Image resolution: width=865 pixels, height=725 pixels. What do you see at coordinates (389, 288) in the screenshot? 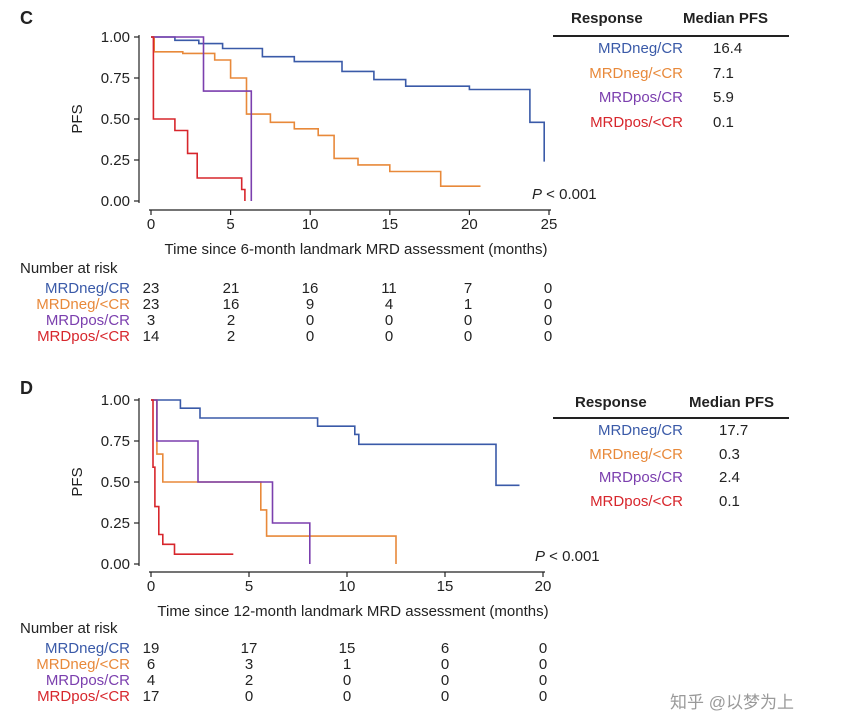
I see `risk-count: 11` at bounding box center [389, 288].